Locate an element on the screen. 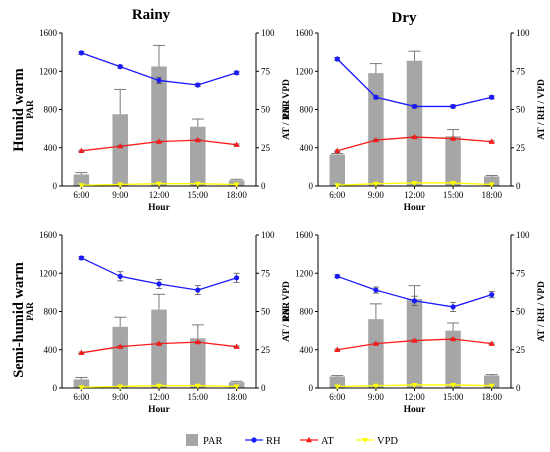 This screenshot has height=452, width=550. row-title-humid-warm: Humid warm is located at coordinates (19, 109).